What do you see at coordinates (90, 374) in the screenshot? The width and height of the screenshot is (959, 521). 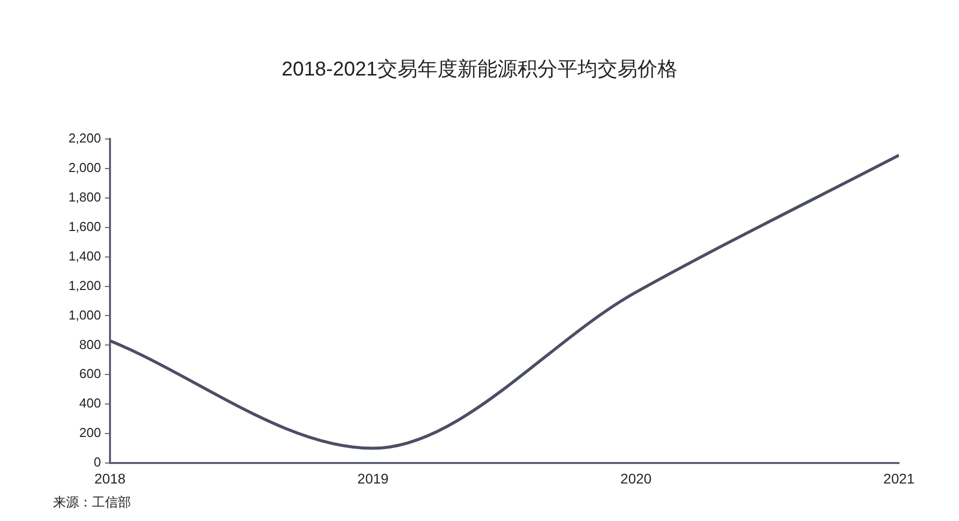 I see `y-tick-label: 600` at bounding box center [90, 374].